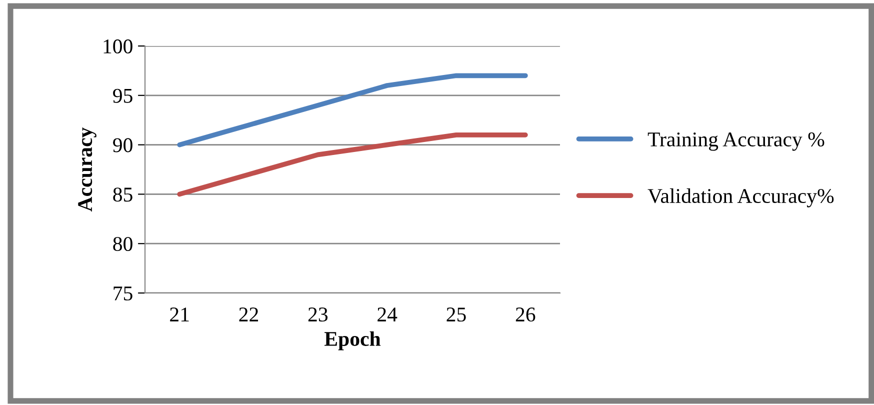  What do you see at coordinates (122, 95) in the screenshot?
I see `y-tick-label: 95` at bounding box center [122, 95].